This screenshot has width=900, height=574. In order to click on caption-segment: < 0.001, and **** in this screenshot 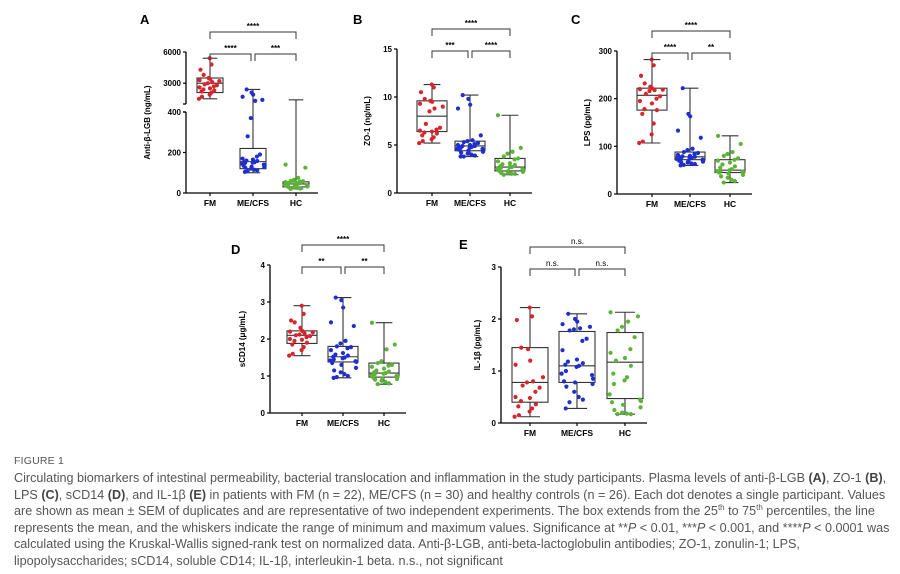, I will do `click(754, 527)`.